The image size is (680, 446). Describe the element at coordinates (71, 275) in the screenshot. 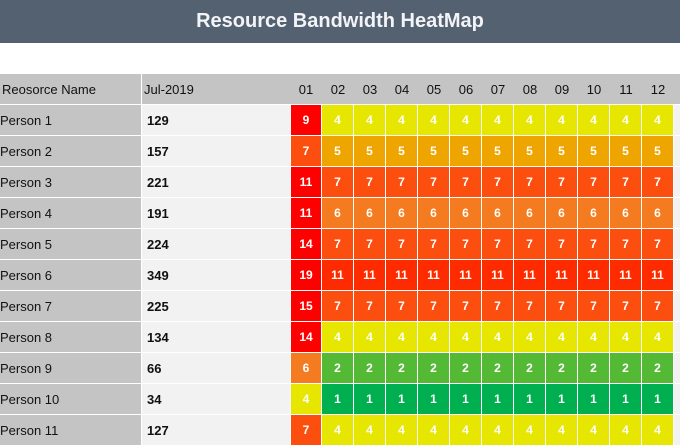

I see `row-name: Person 6` at that location.